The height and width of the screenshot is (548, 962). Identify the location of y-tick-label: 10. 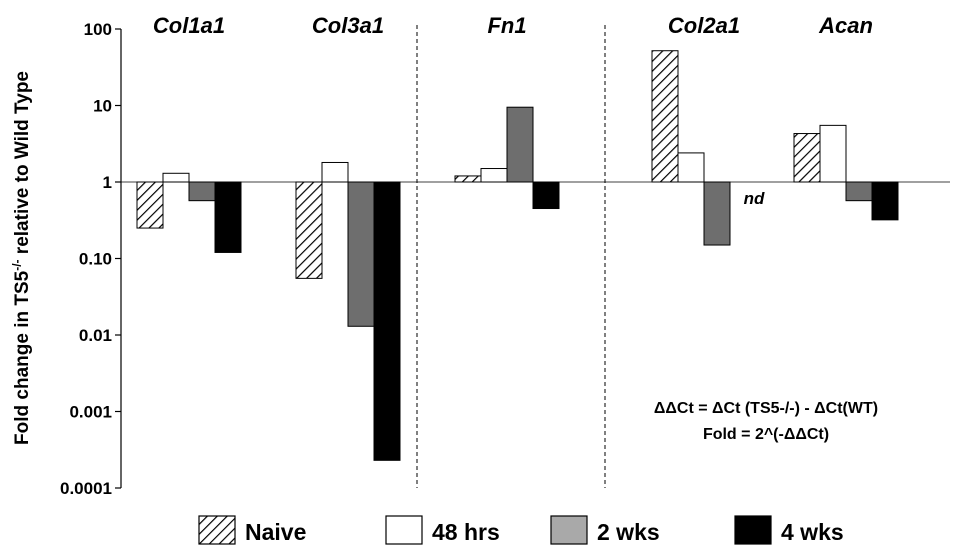
(102, 106).